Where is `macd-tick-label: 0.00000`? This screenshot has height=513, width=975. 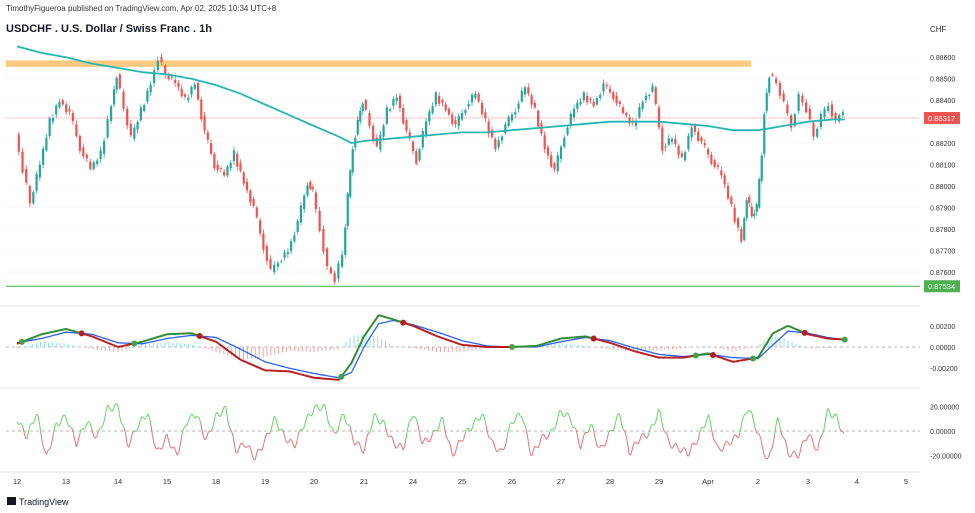
macd-tick-label: 0.00000 is located at coordinates (942, 348).